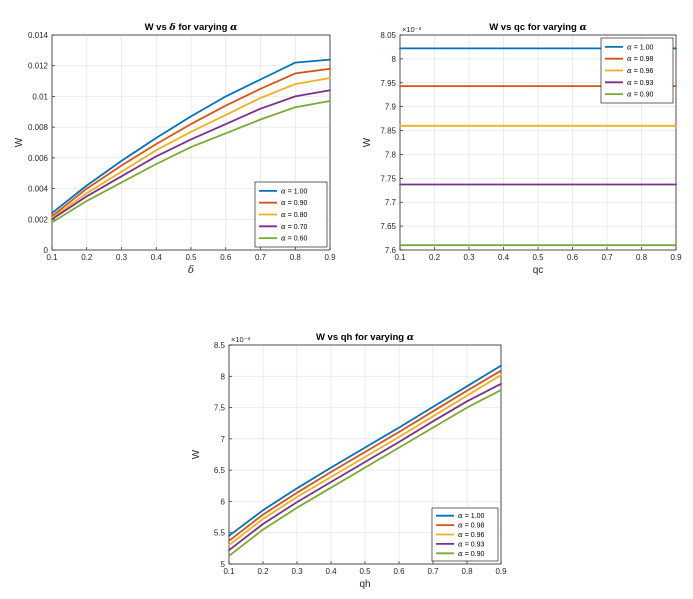  I want to click on chart-title: W vs qh for varying α, so click(365, 337).